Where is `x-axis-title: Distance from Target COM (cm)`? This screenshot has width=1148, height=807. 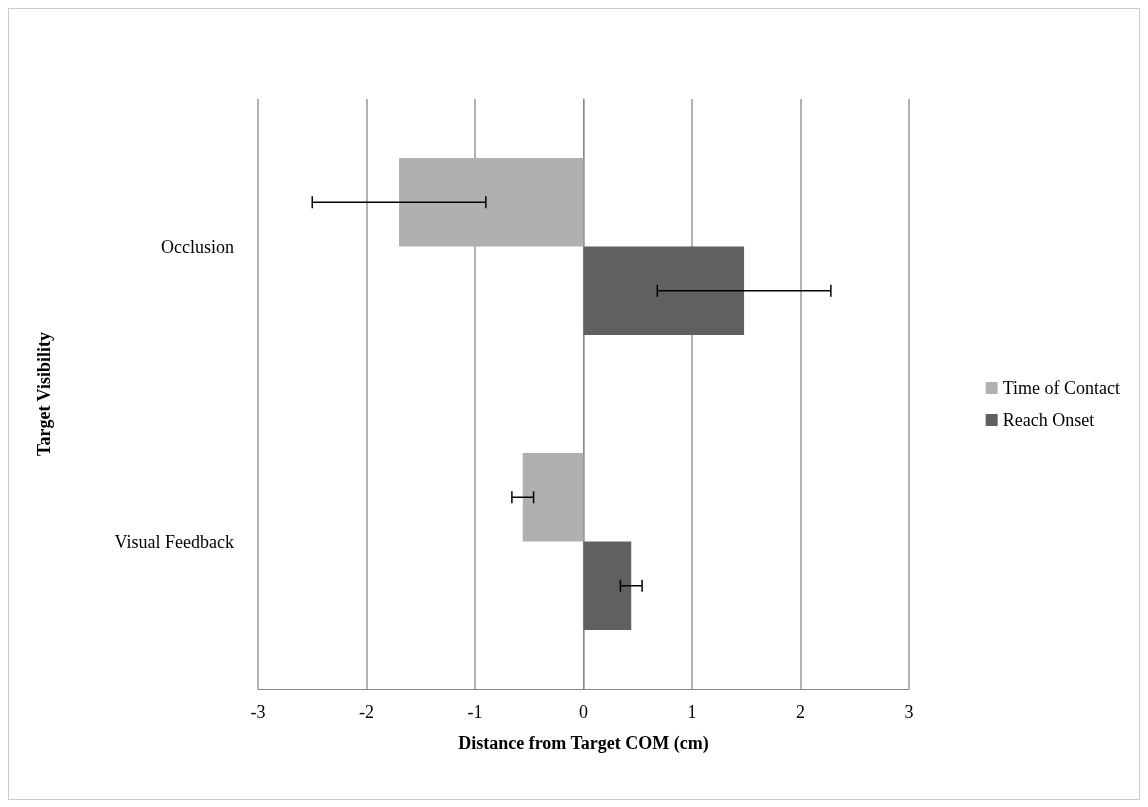
x-axis-title: Distance from Target COM (cm) is located at coordinates (583, 743).